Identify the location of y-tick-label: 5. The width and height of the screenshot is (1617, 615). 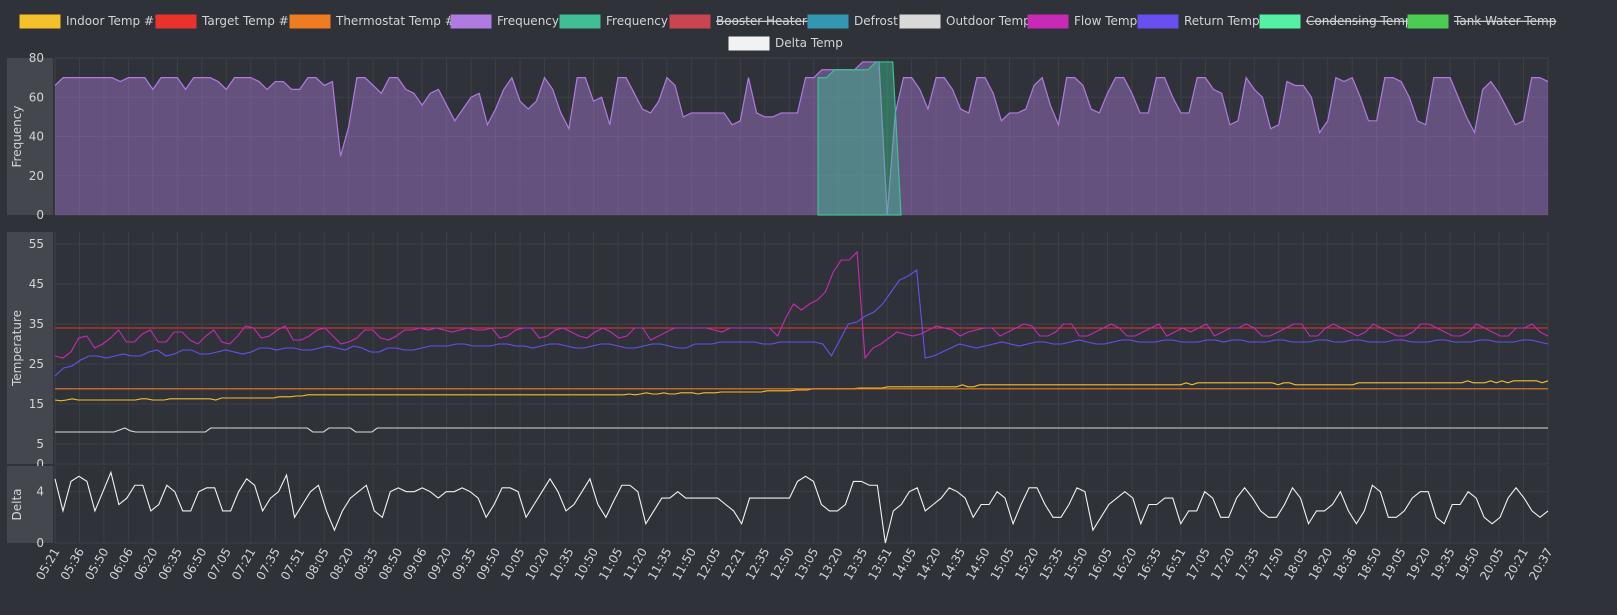
(40, 444).